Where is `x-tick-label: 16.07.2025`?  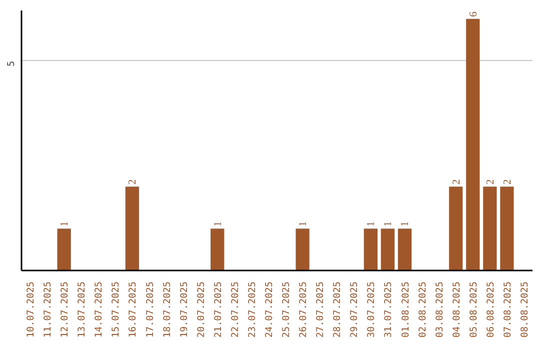 x-tick-label: 16.07.2025 is located at coordinates (133, 309).